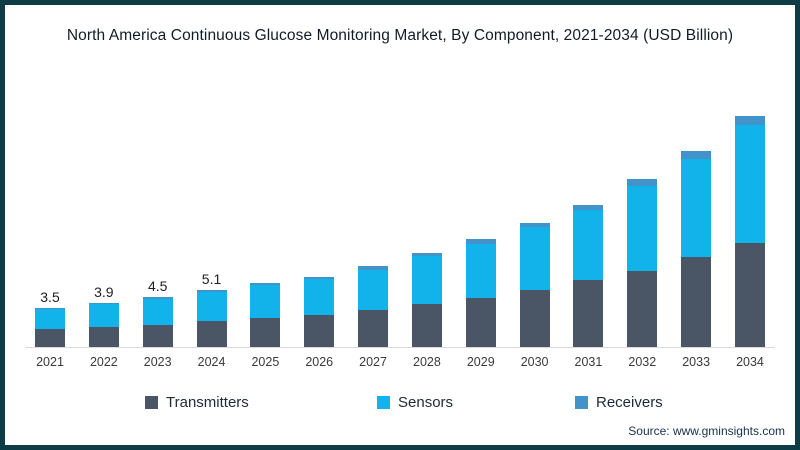 The width and height of the screenshot is (800, 450). I want to click on bar-2027, so click(373, 306).